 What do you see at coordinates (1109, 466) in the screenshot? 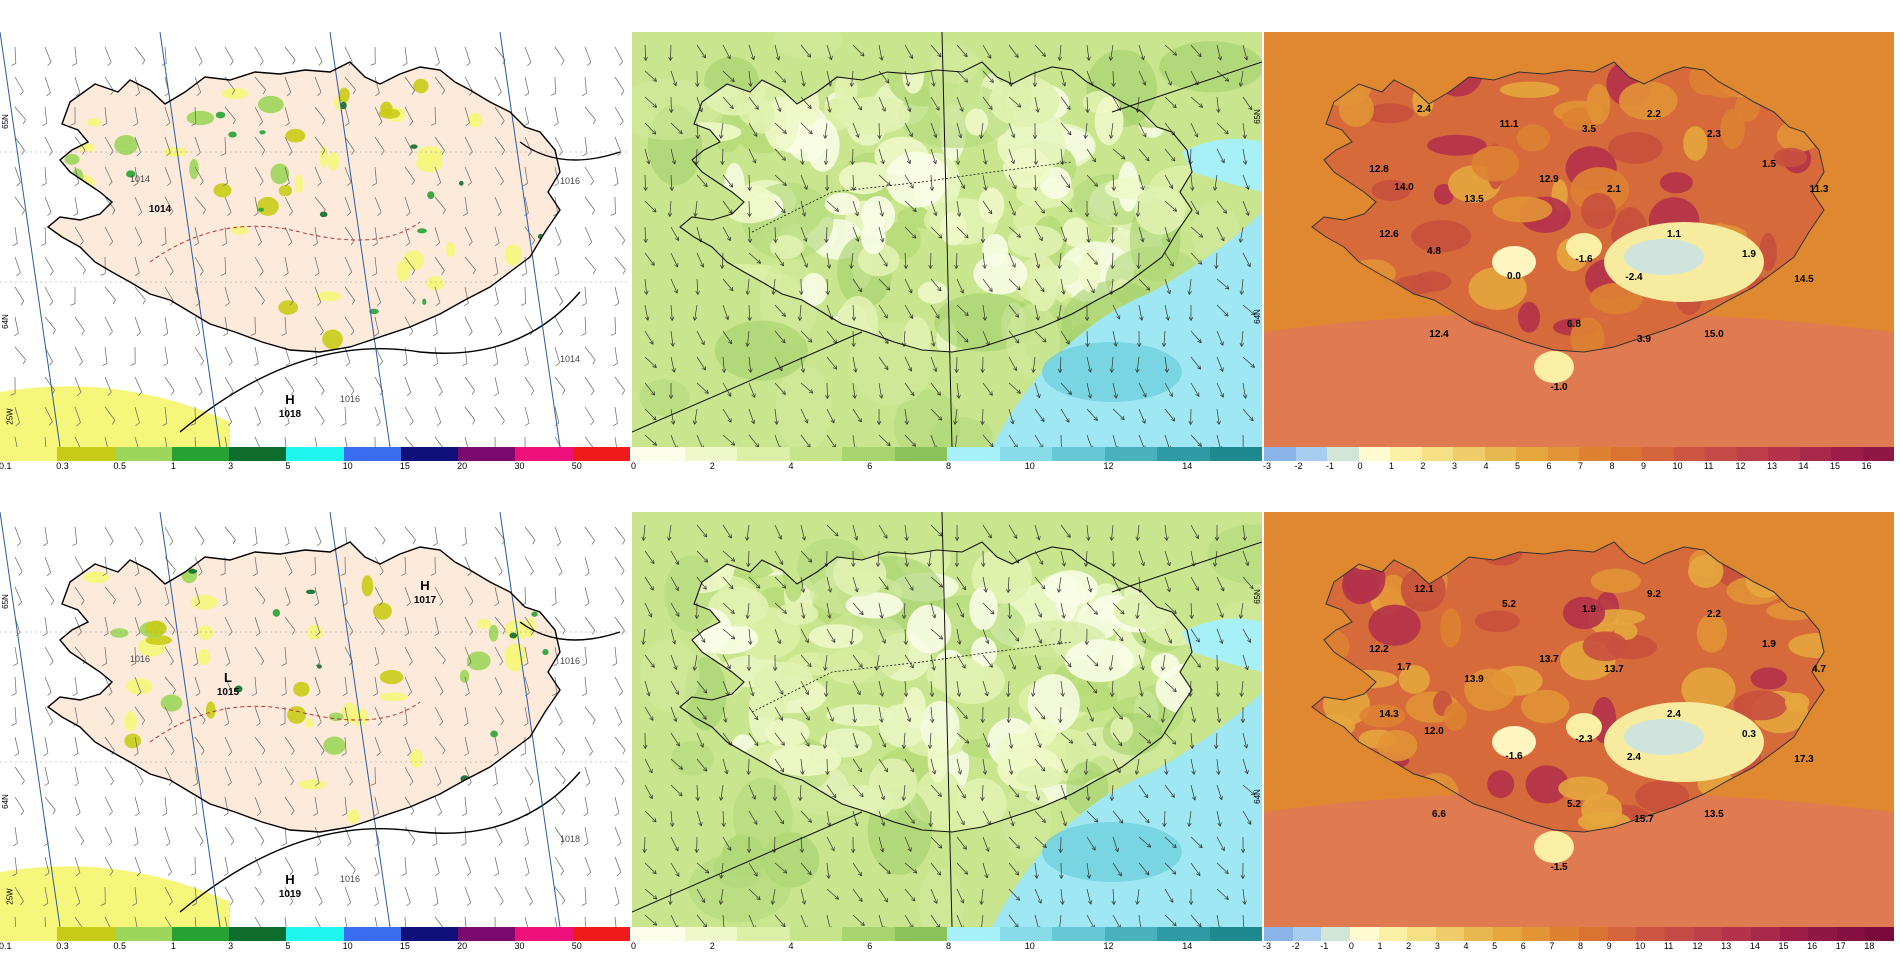
I see `legend-tick-label: 12` at bounding box center [1109, 466].